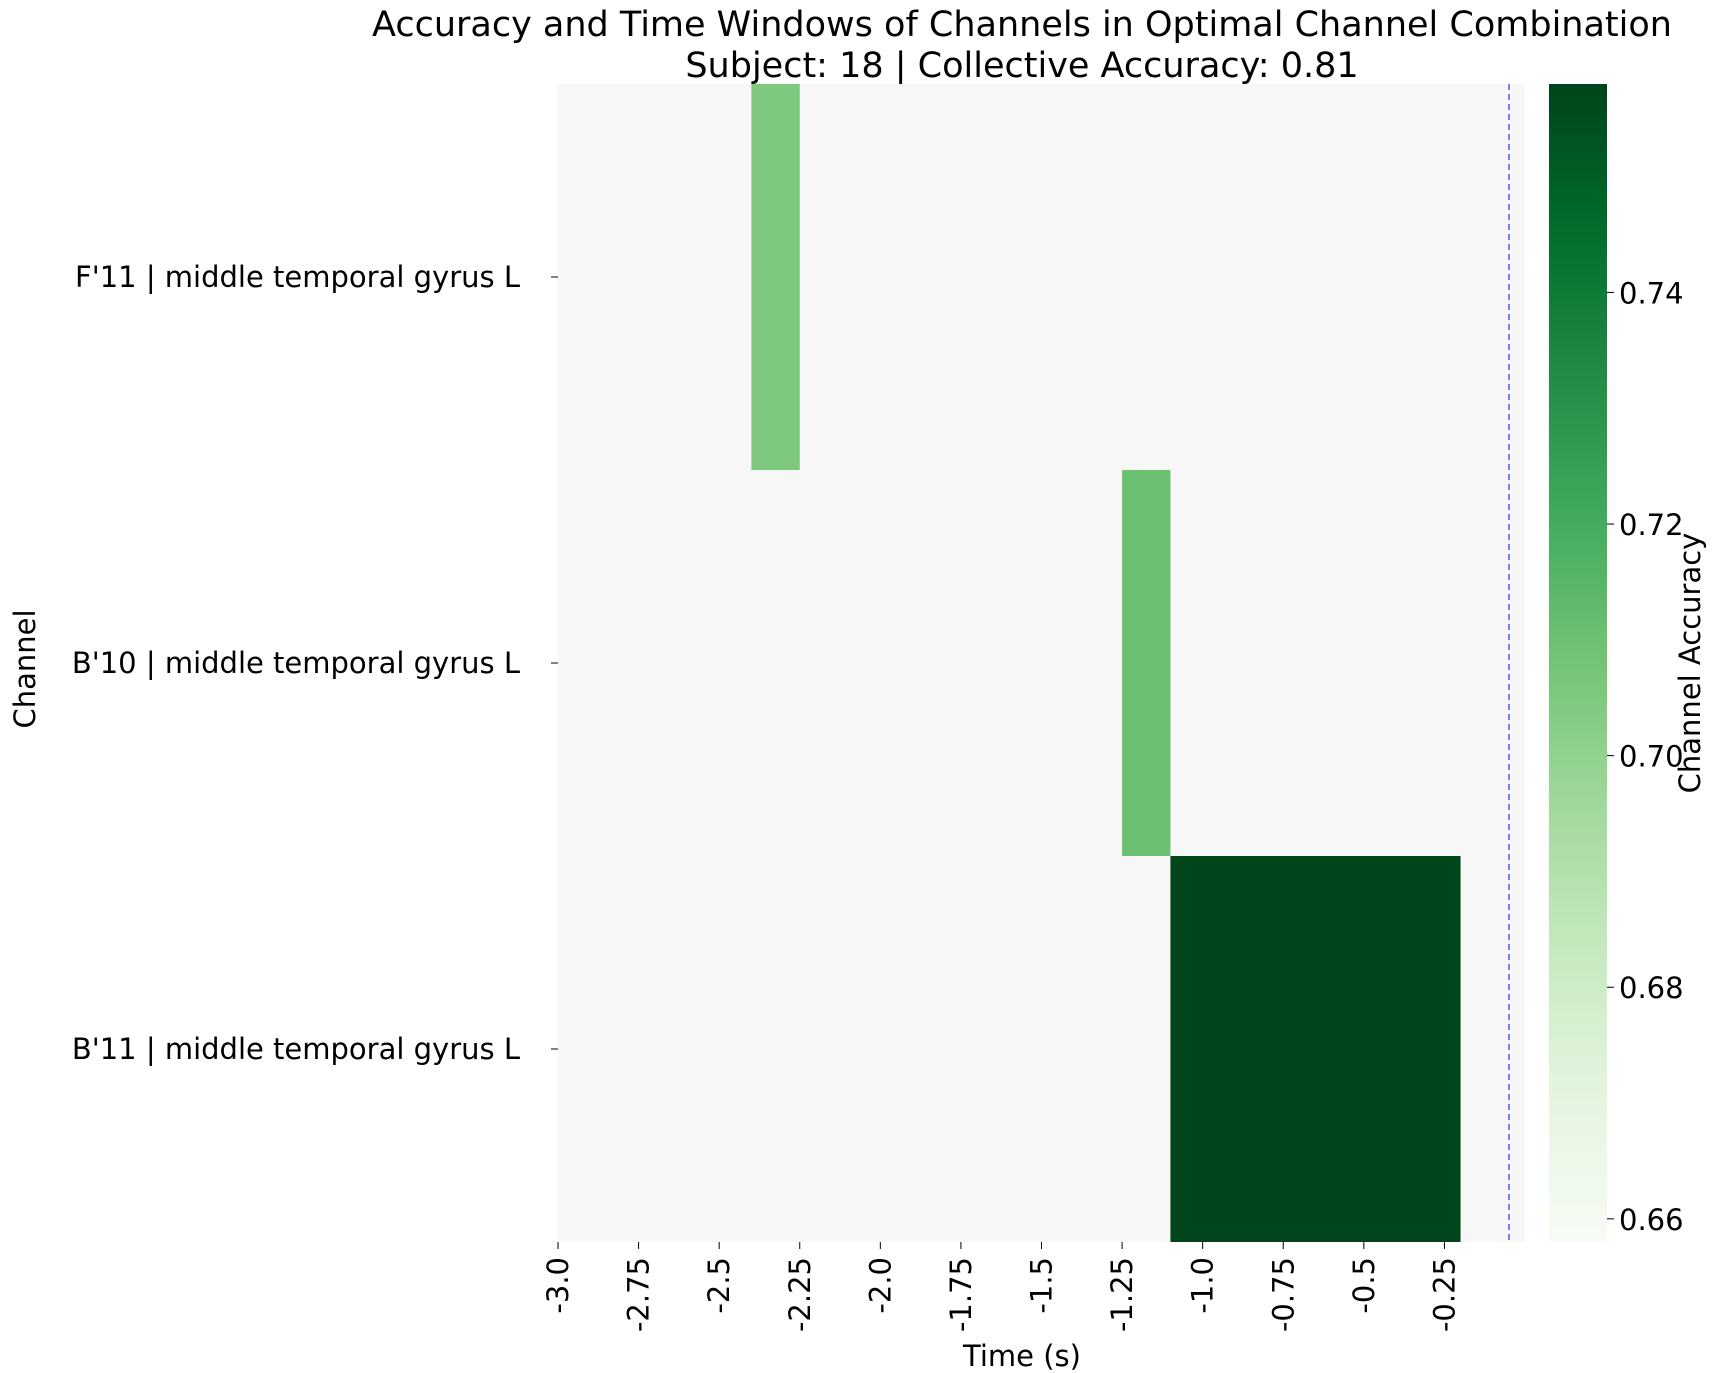 The width and height of the screenshot is (1724, 1373). Describe the element at coordinates (1203, 1285) in the screenshot. I see `x-tick-label: -1.0` at that location.